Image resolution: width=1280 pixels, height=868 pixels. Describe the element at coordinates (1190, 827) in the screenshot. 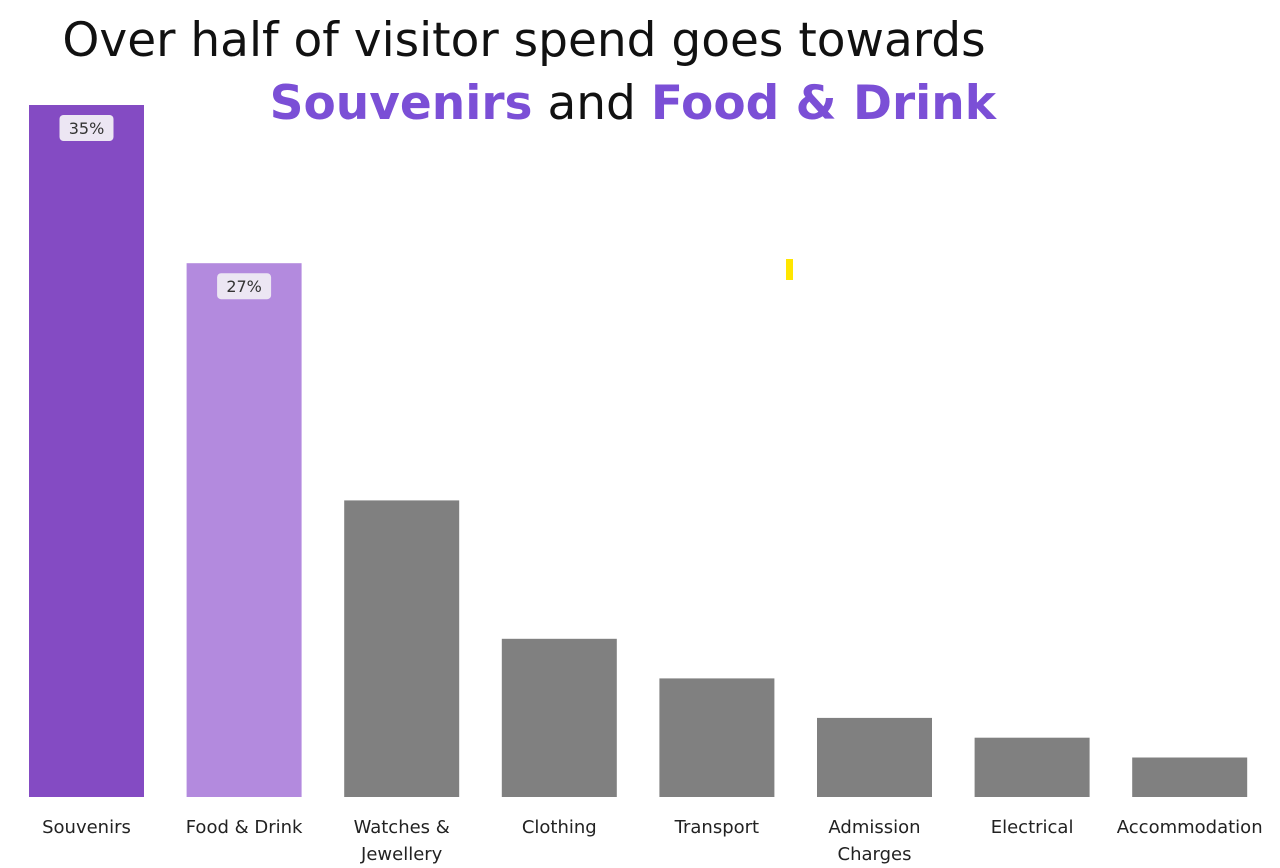

I see `x-tick-label-accommodation: Accommodation` at that location.